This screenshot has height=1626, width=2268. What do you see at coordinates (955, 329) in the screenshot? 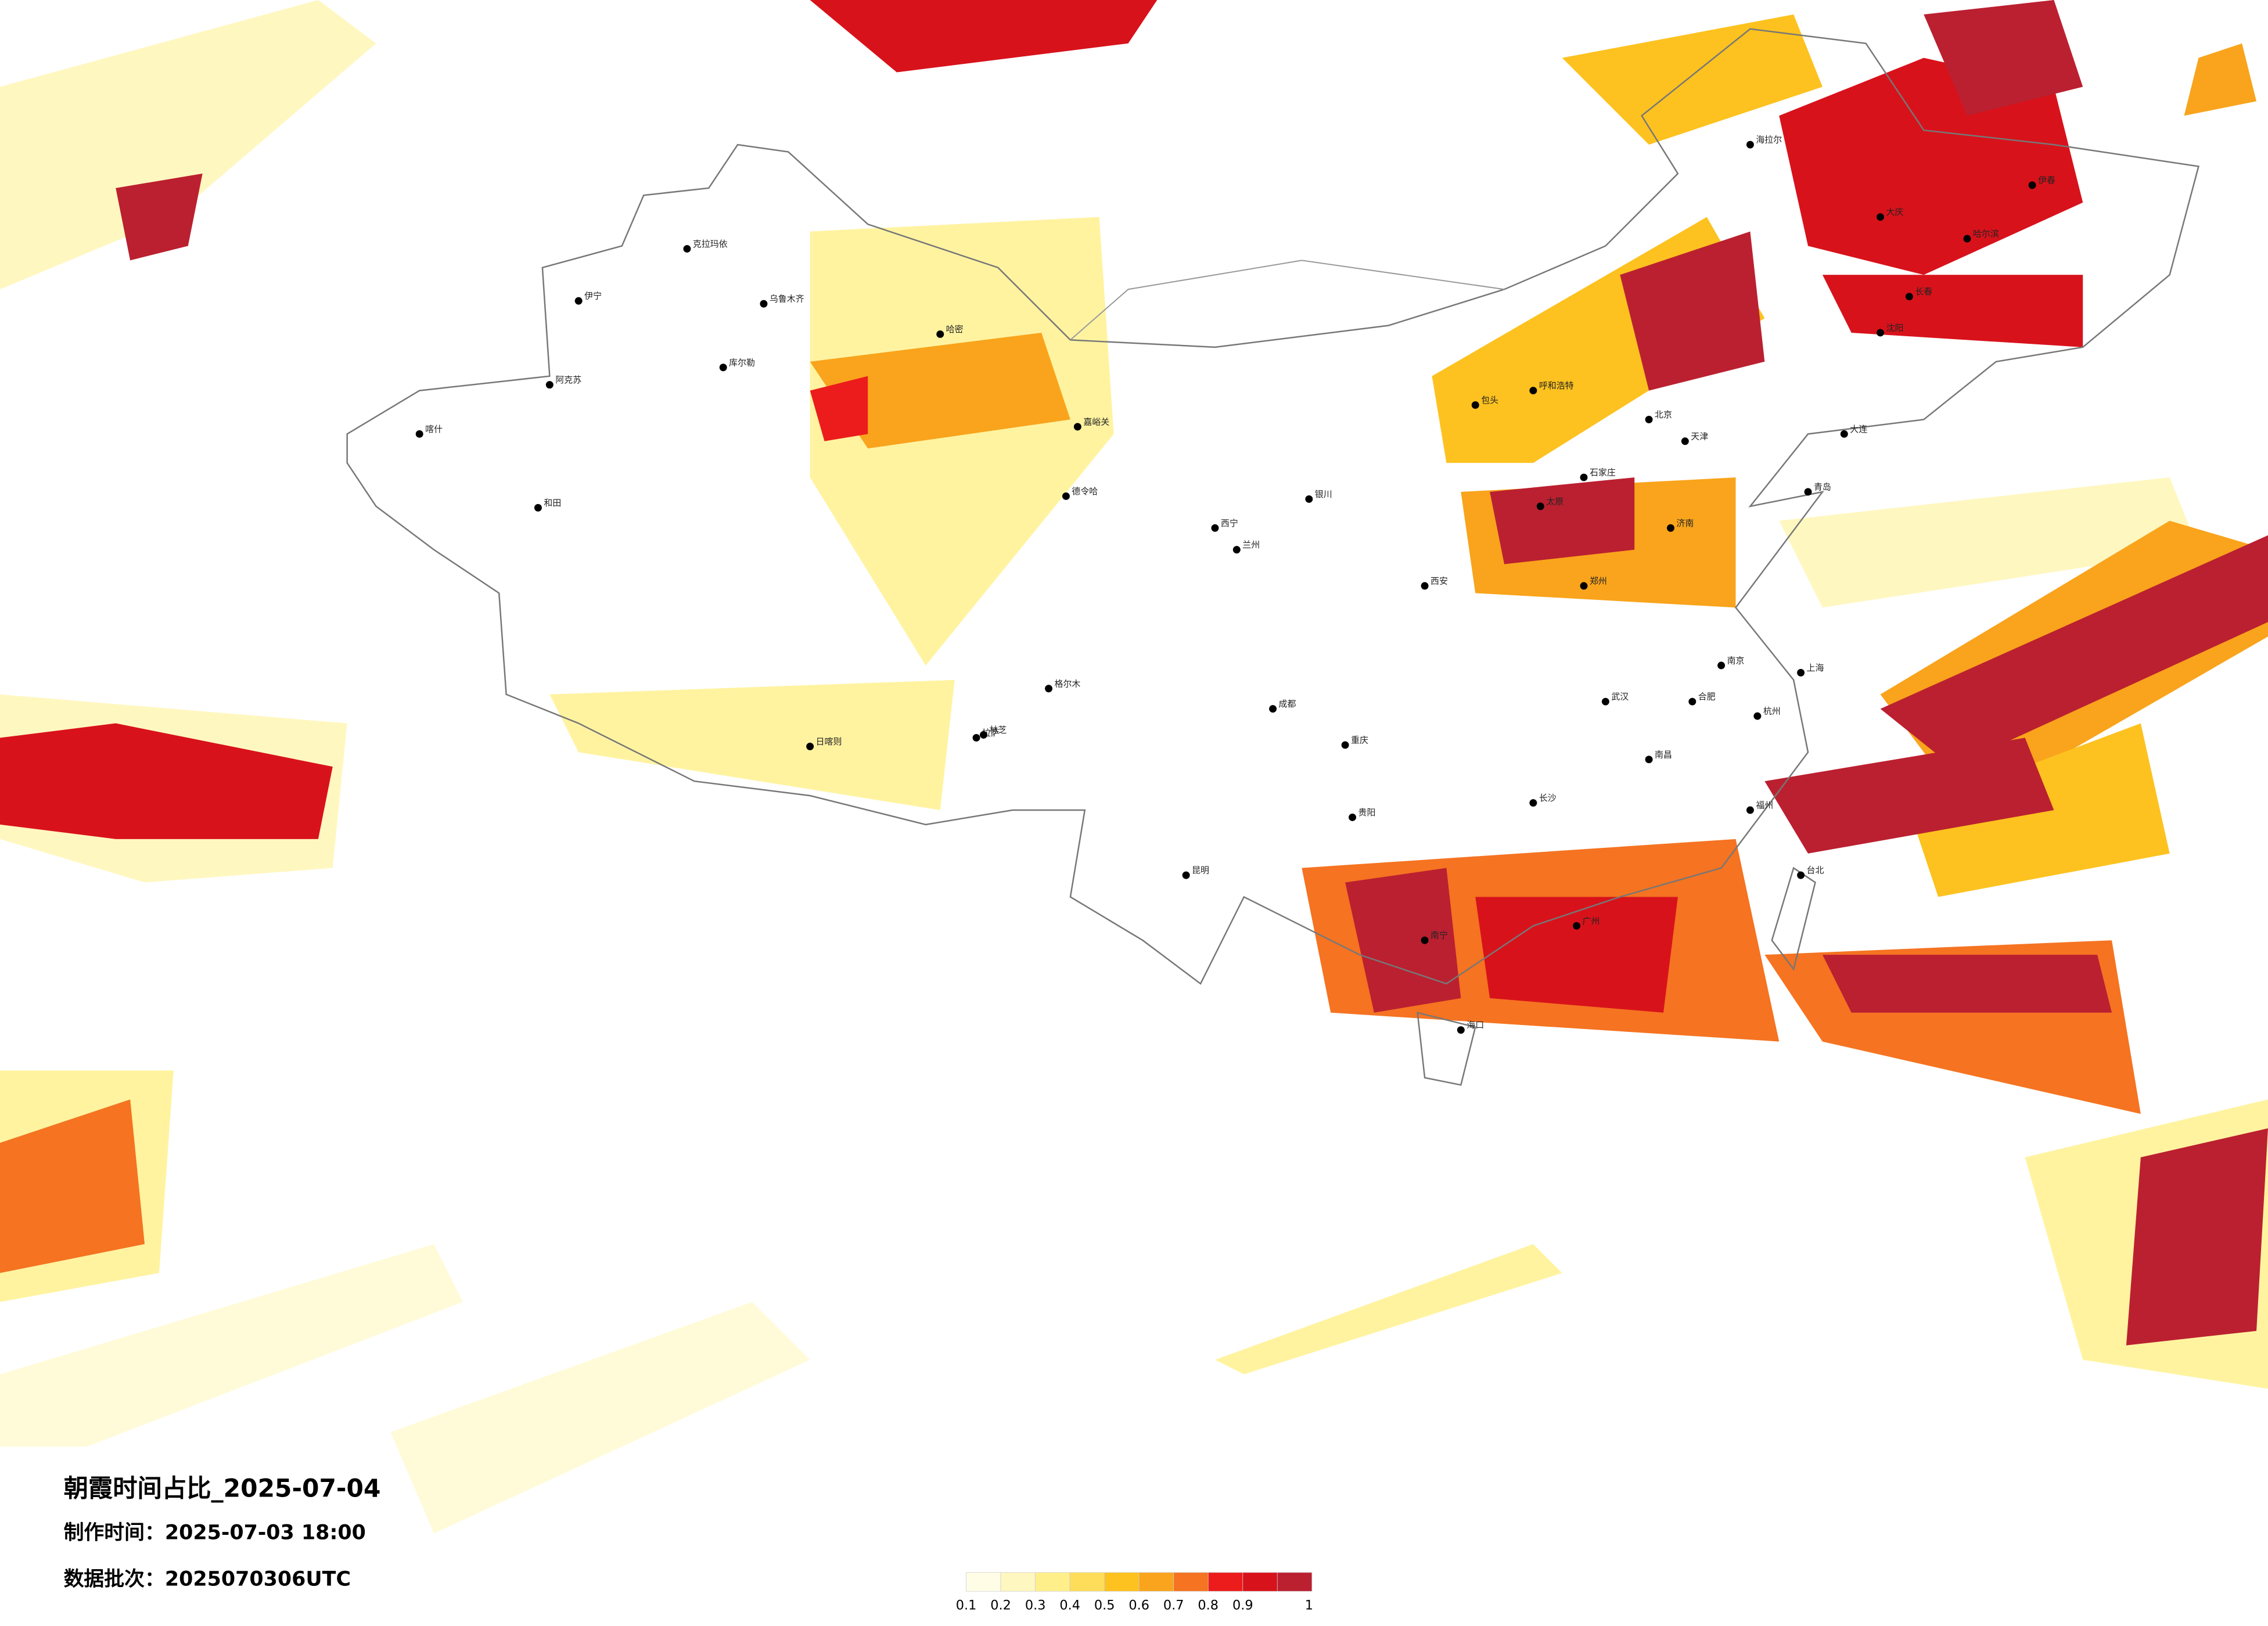
I see `city-label: 哈密` at bounding box center [955, 329].